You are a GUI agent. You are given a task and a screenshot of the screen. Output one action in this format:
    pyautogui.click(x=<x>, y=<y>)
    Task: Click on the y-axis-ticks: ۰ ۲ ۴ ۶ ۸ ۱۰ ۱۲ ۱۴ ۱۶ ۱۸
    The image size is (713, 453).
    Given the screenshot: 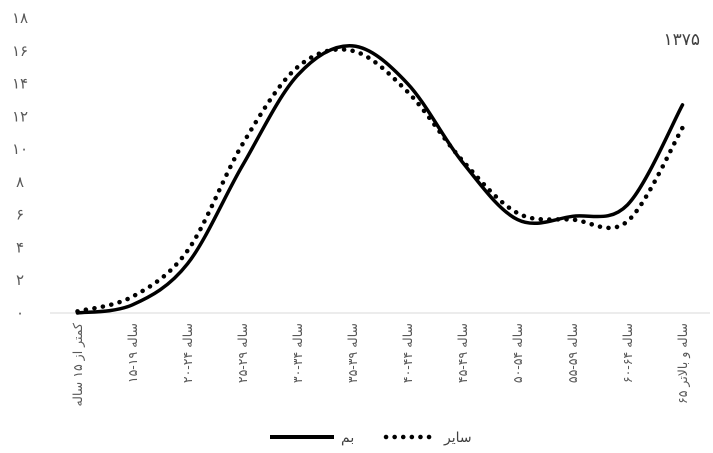 What is the action you would take?
    pyautogui.click(x=20, y=165)
    